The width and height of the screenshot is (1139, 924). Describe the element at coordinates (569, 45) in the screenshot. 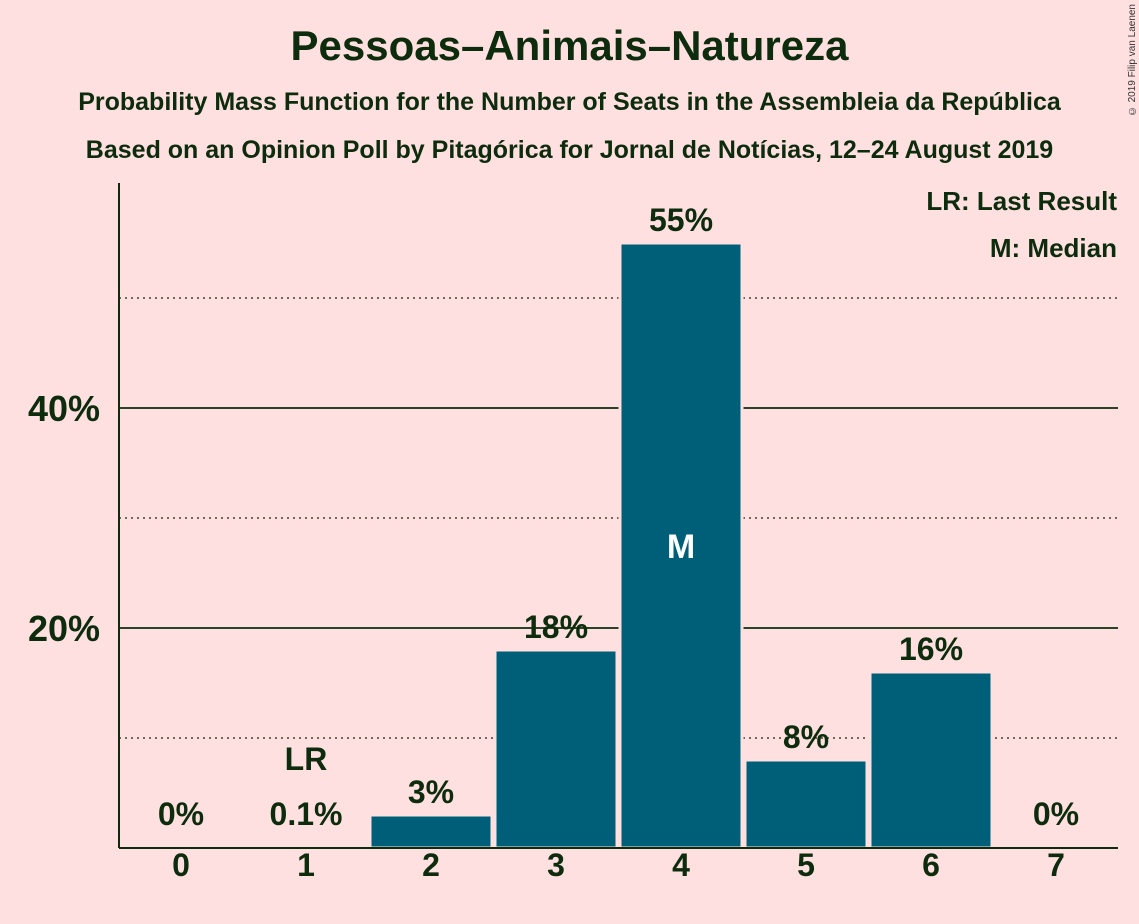

I see `chart-title: Pessoas–Animais–Natureza` at that location.